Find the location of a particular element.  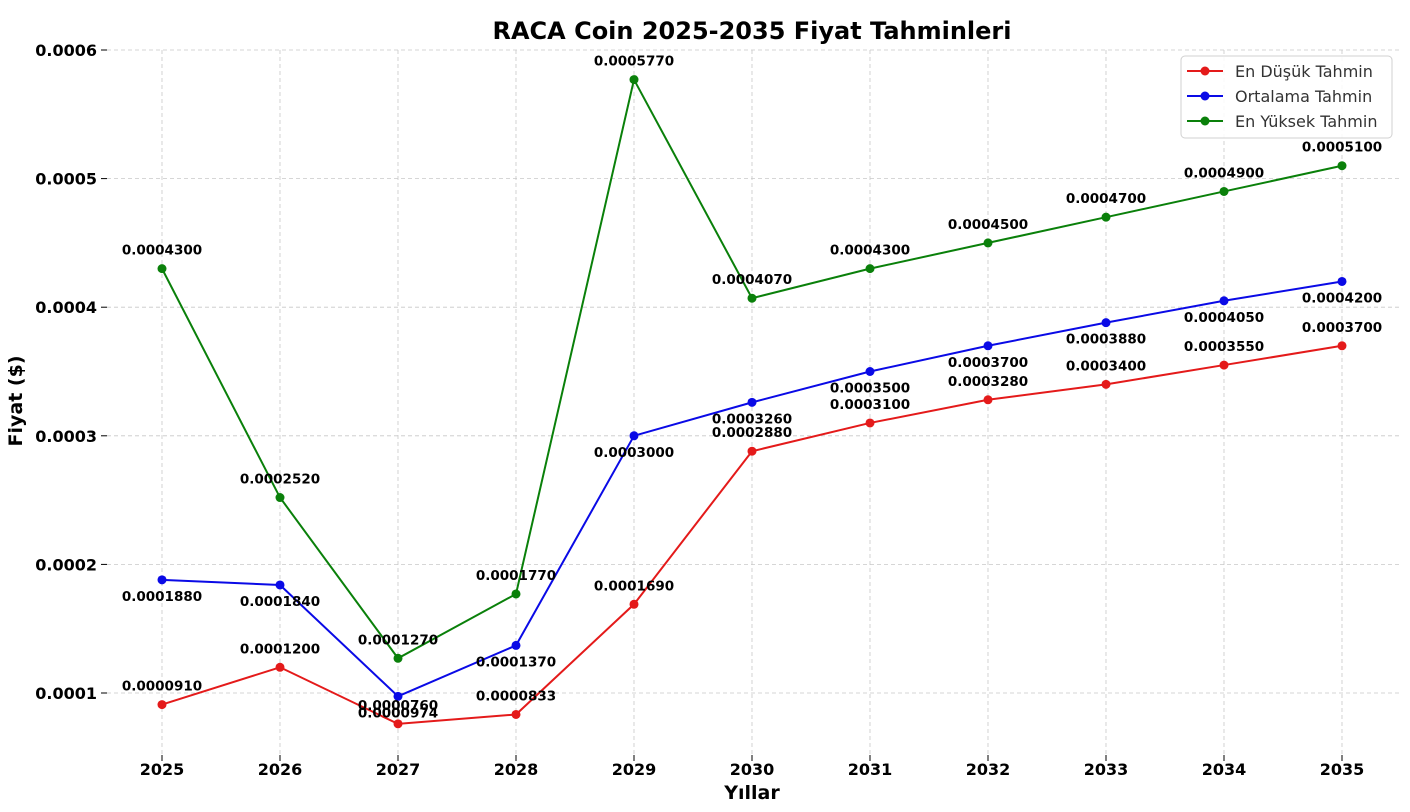

data-label: 0.0002520 is located at coordinates (280, 480).